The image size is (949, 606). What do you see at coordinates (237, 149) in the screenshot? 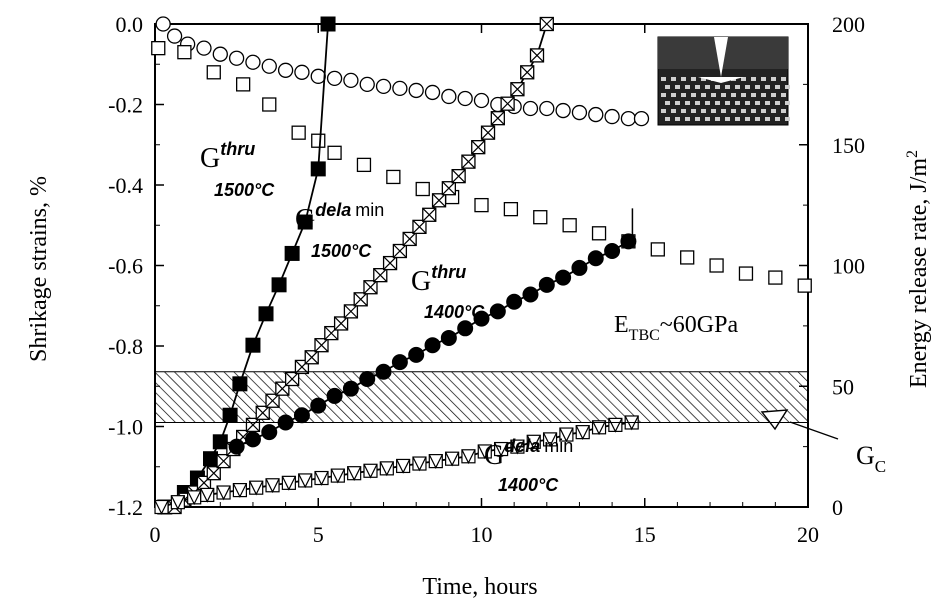
I see `annot-g-thru-1500-sup: thru` at bounding box center [237, 149].